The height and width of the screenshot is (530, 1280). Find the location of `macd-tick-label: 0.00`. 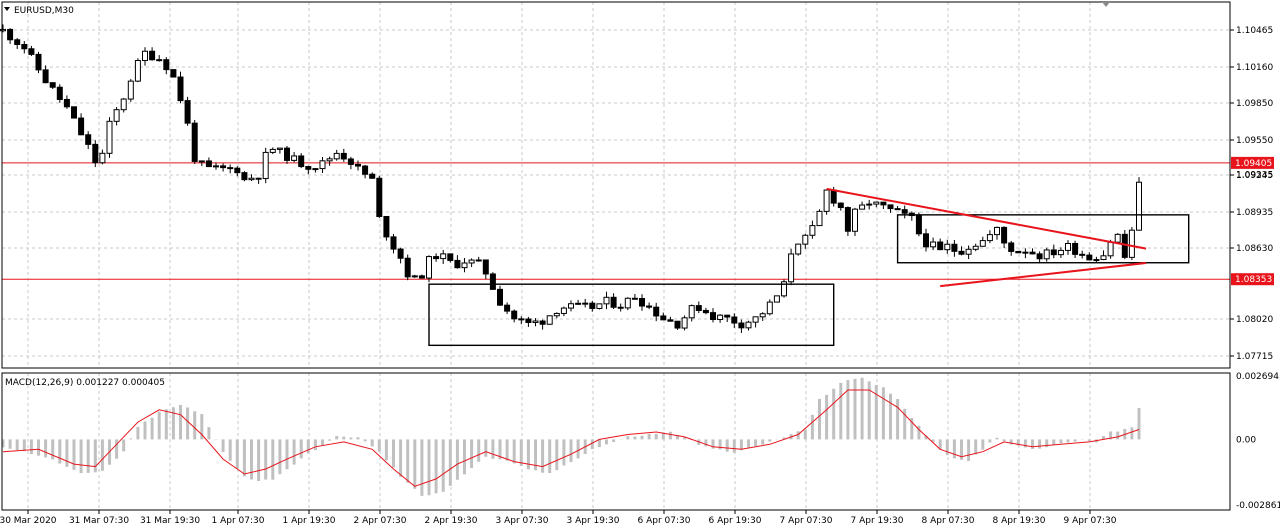

macd-tick-label: 0.00 is located at coordinates (1246, 440).